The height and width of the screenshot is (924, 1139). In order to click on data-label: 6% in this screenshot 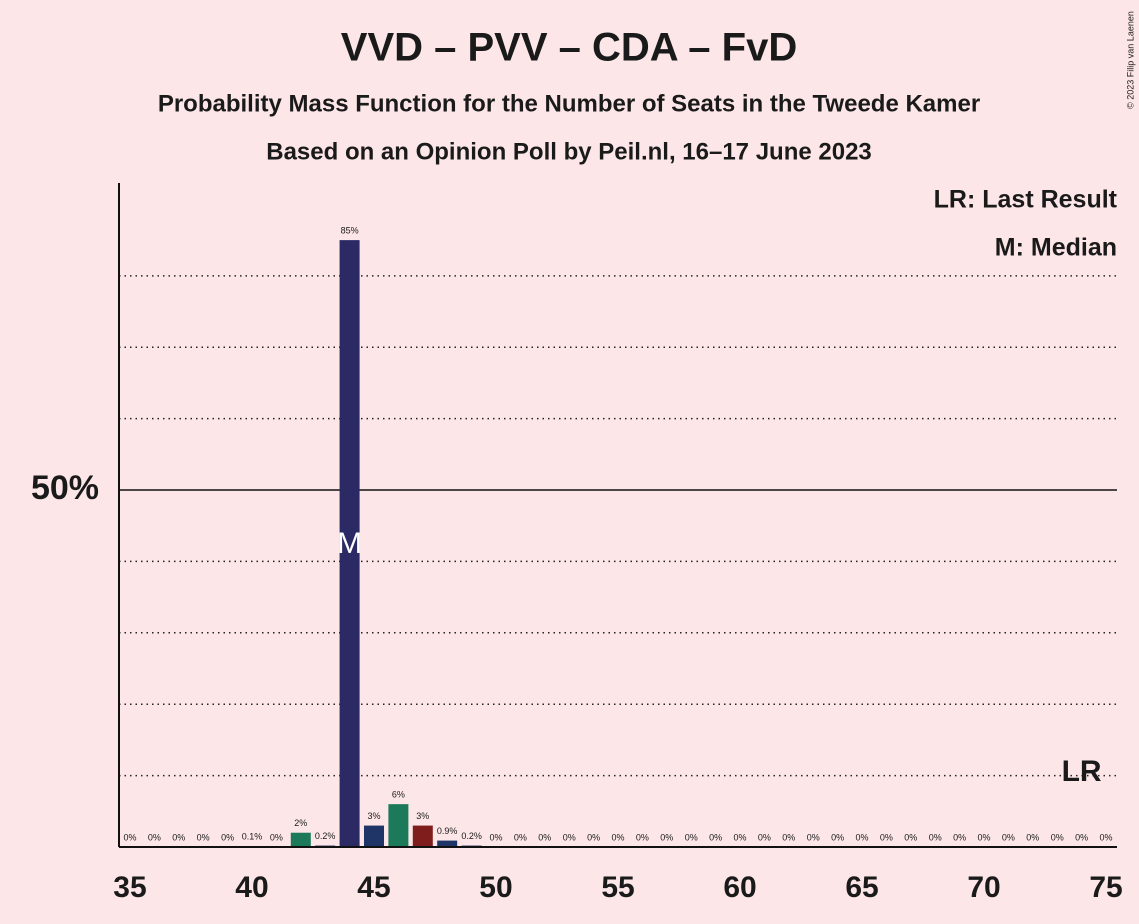, I will do `click(398, 795)`.